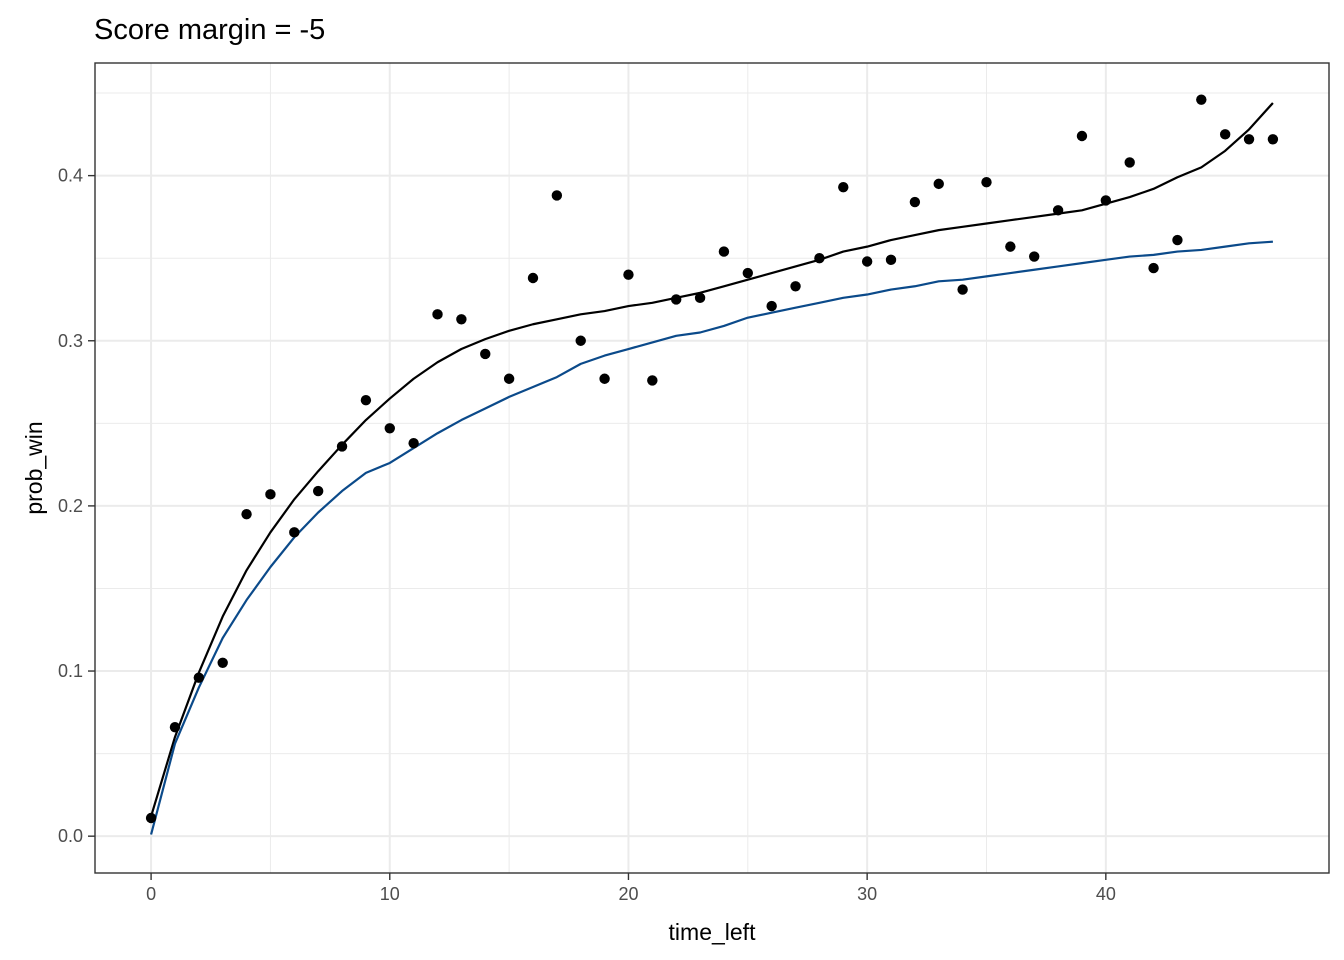 Image resolution: width=1344 pixels, height=960 pixels. Describe the element at coordinates (390, 894) in the screenshot. I see `x-tick-label: 10` at that location.